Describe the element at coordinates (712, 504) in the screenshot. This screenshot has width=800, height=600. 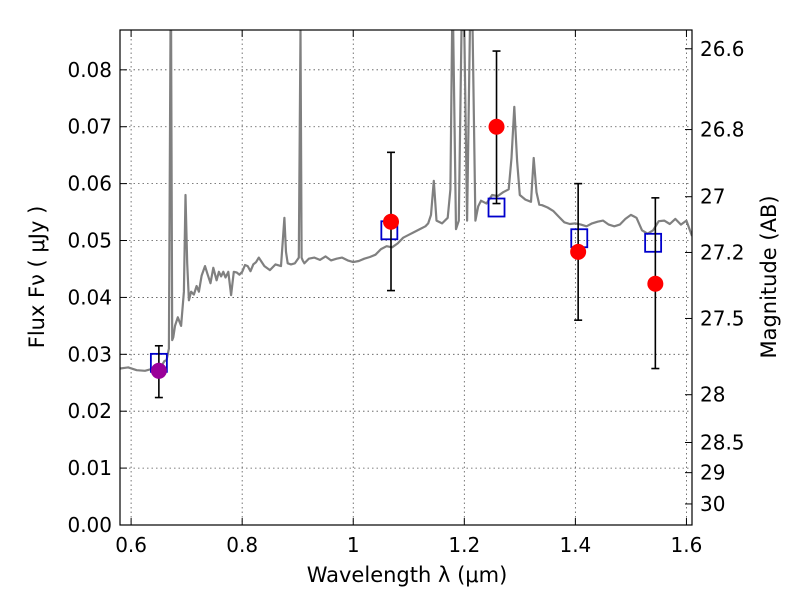
I see `magnitude-tick-label: 30` at that location.